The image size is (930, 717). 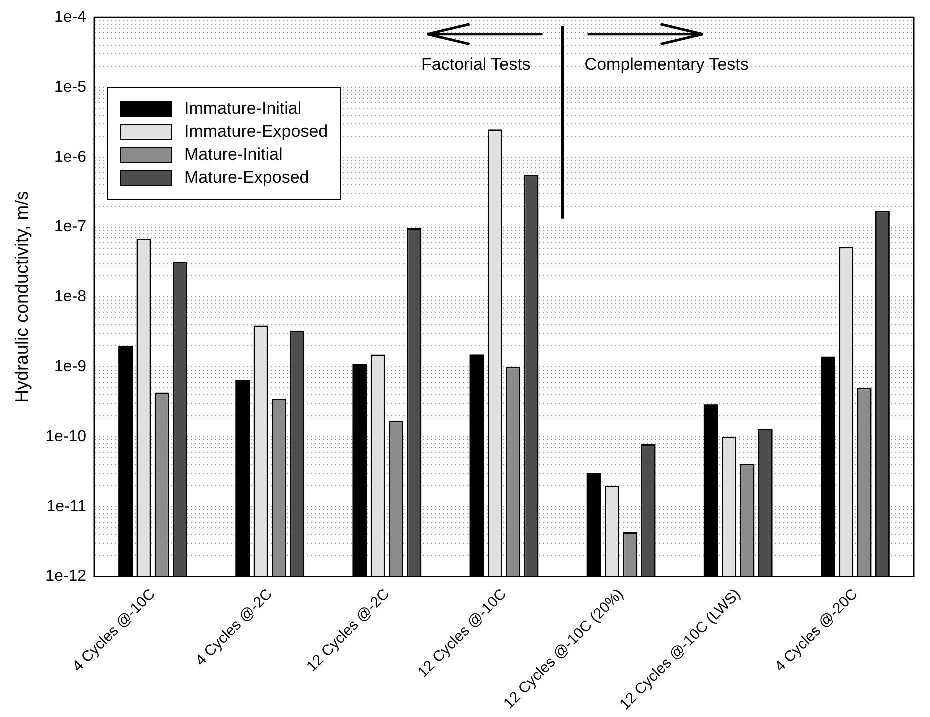 I want to click on legend-label: Immature-Exposed, so click(x=256, y=132).